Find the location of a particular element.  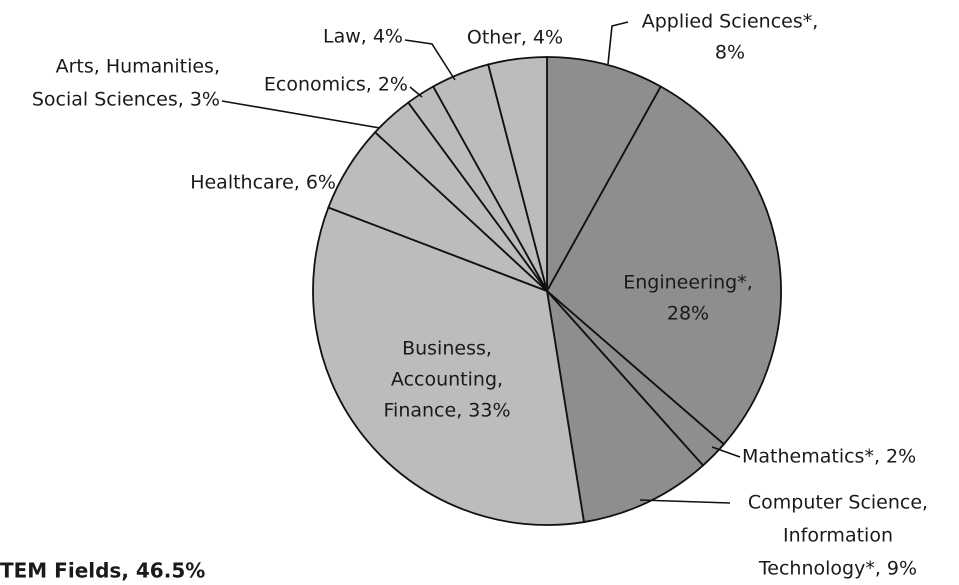

data-label: Applied Sciences*, is located at coordinates (730, 22).